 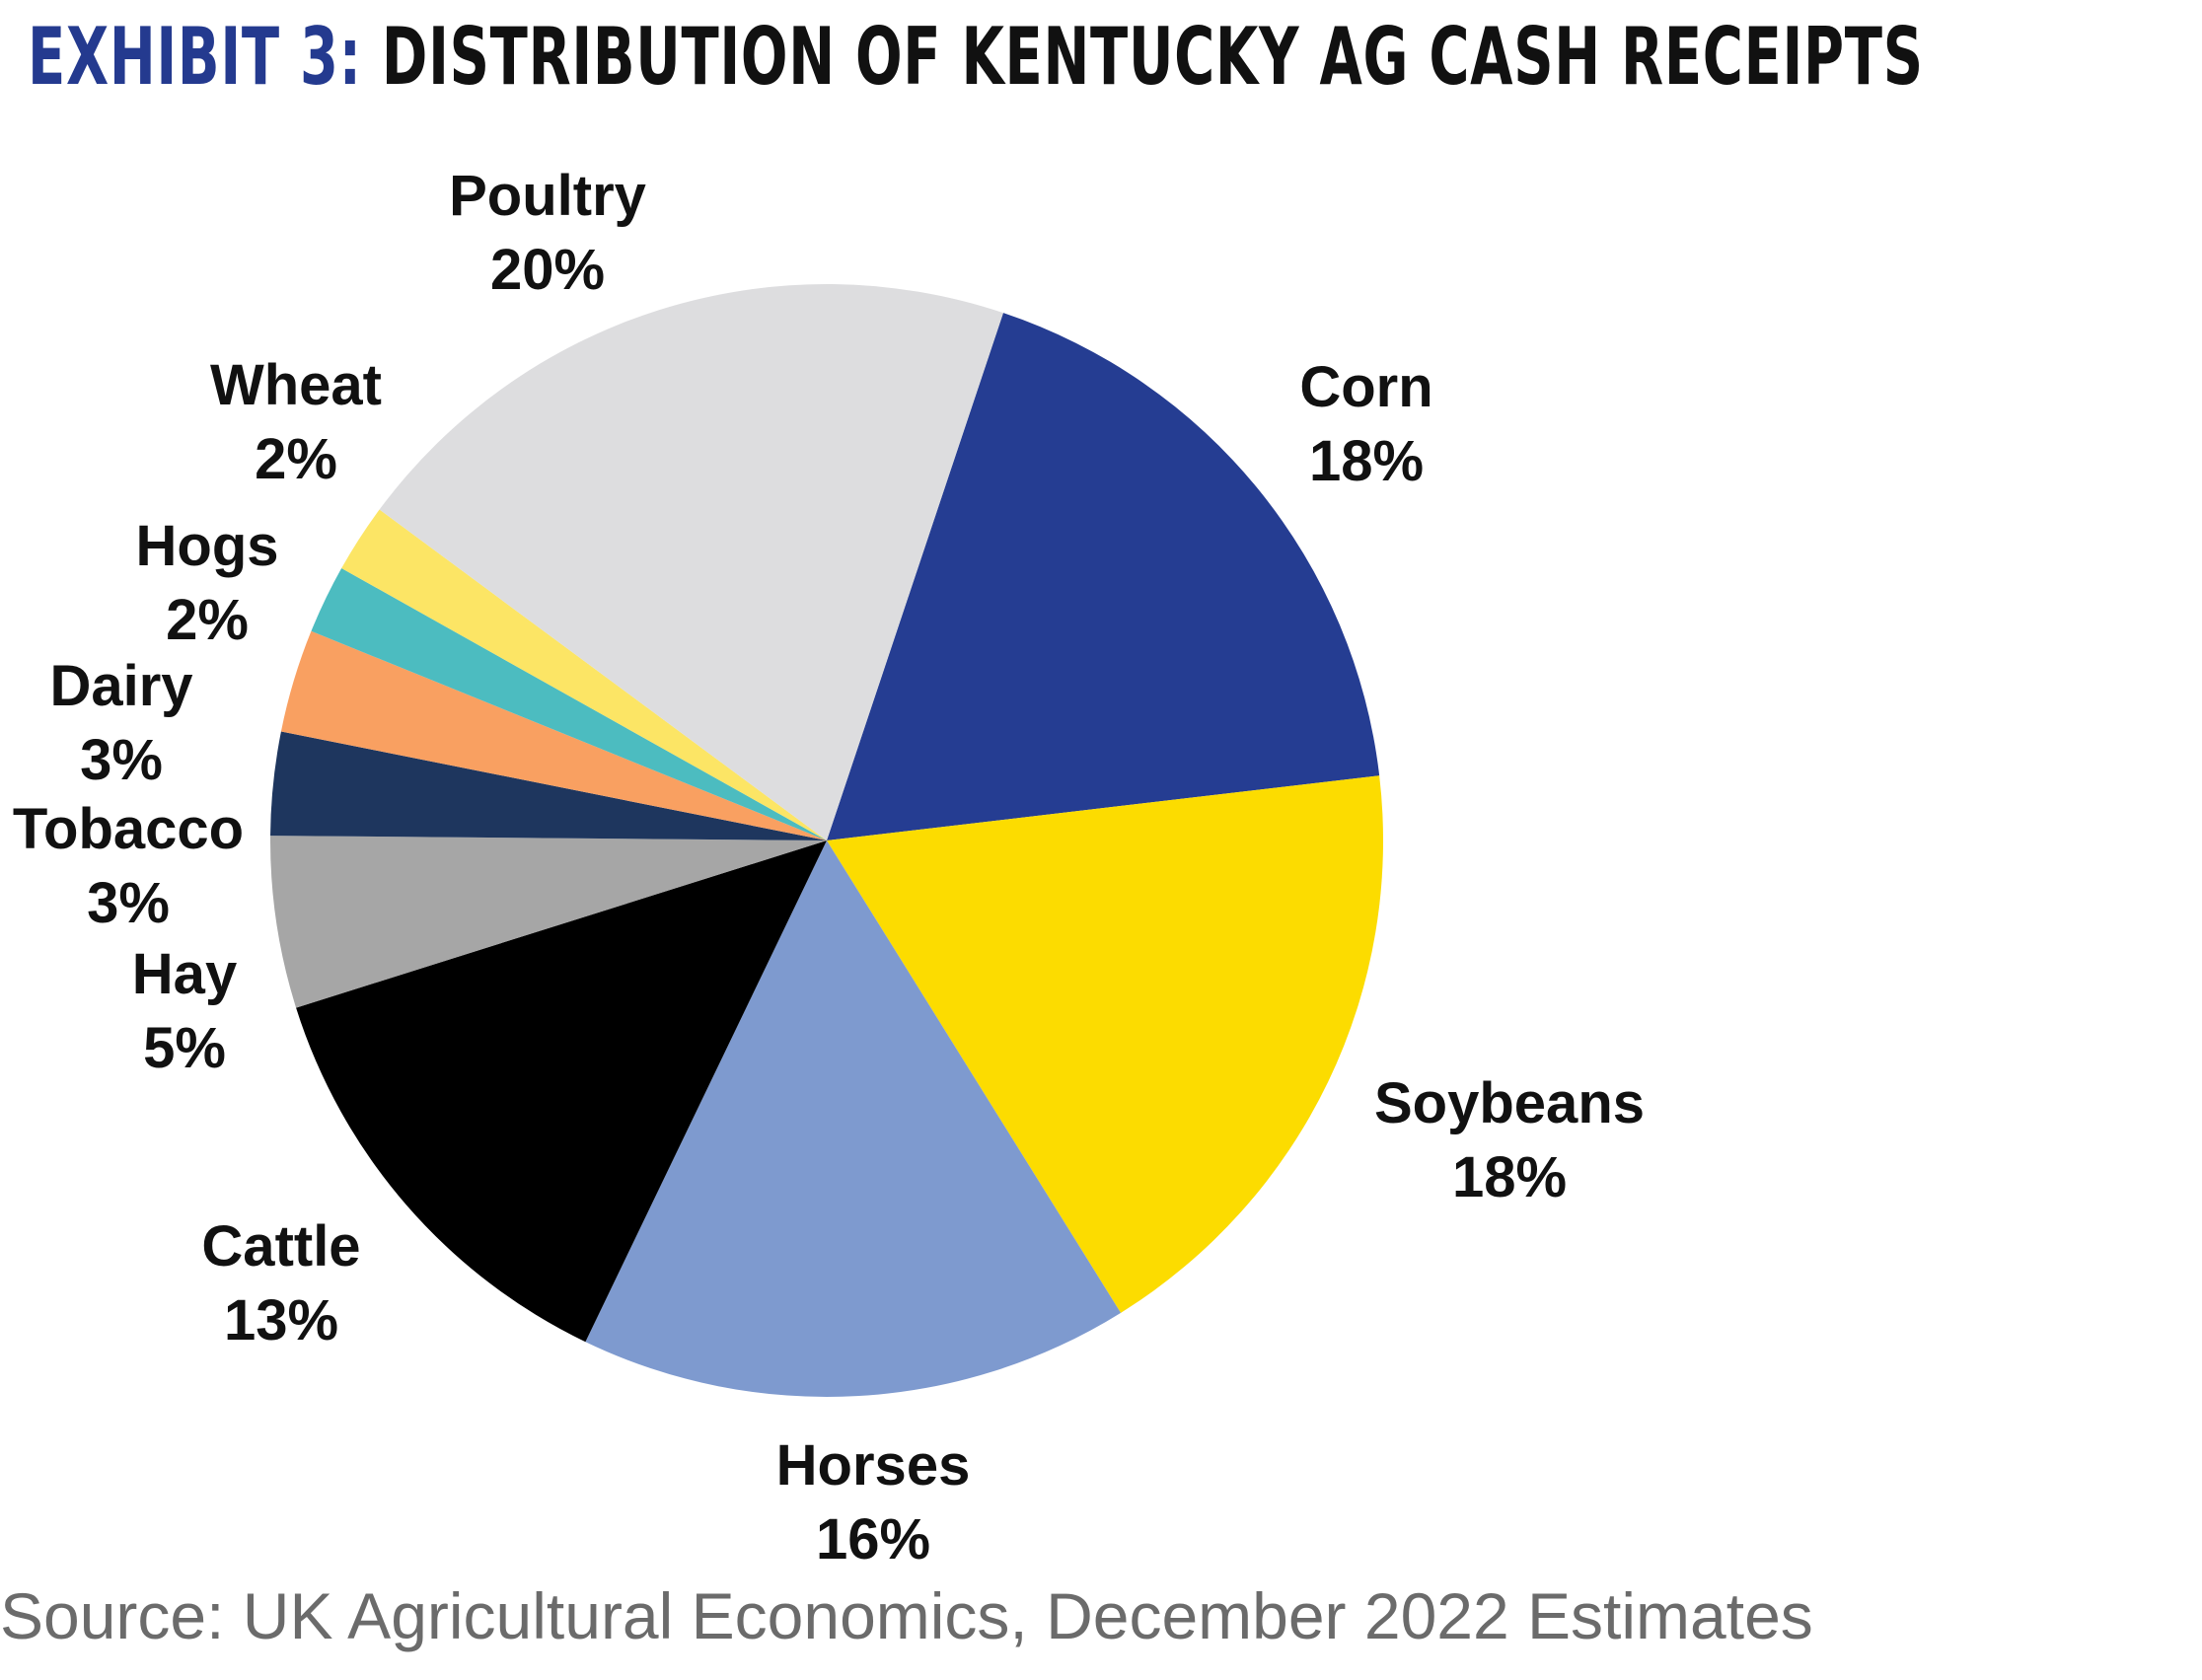 What do you see at coordinates (122, 760) in the screenshot?
I see `label-dairy-value: 3%` at bounding box center [122, 760].